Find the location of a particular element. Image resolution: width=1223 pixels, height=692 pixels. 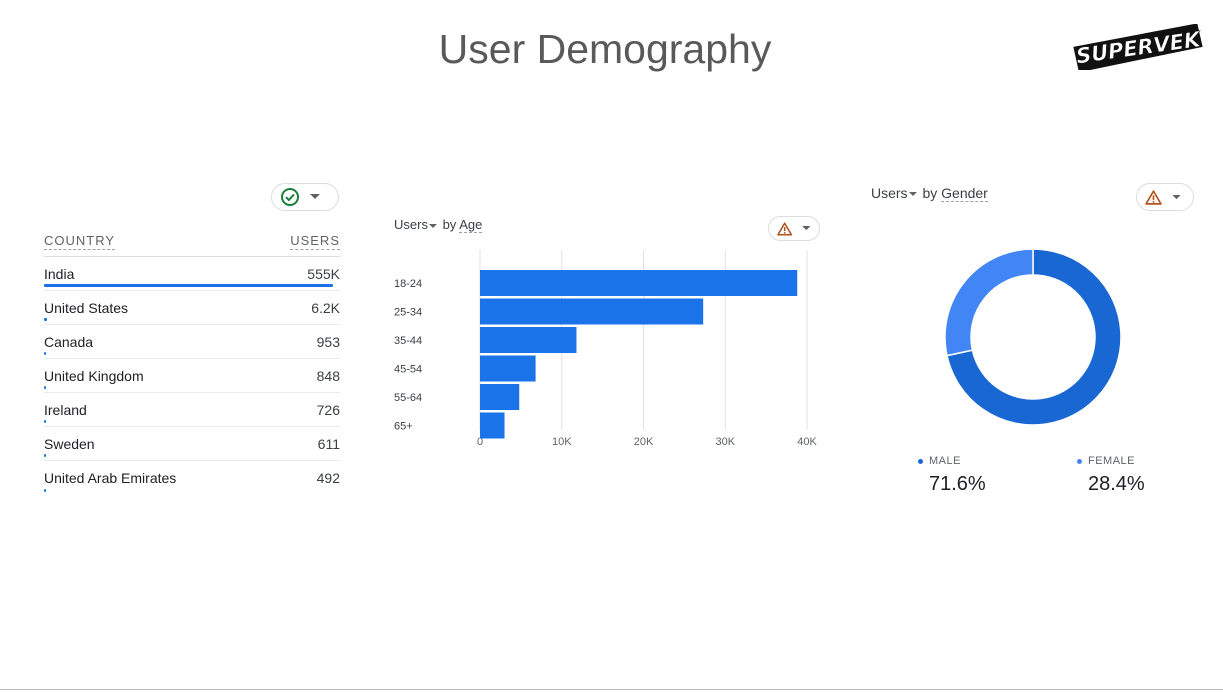

page-title: User Demography is located at coordinates (605, 49).